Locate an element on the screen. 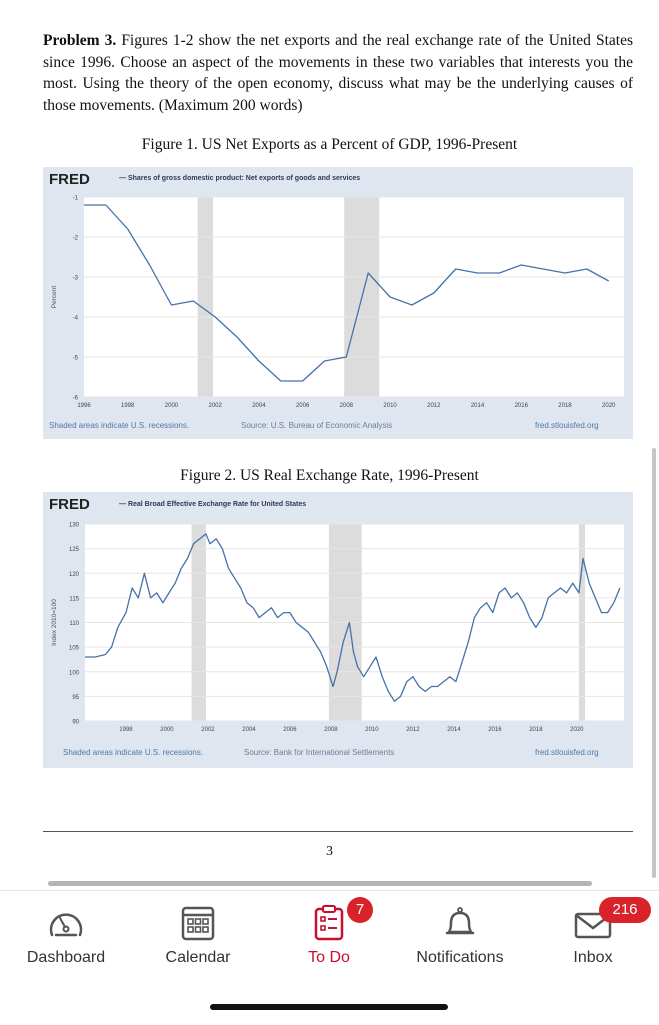 This screenshot has width=659, height=1025. figure1-recession-note: Shaded areas indicate U.S. recessions. is located at coordinates (119, 425).